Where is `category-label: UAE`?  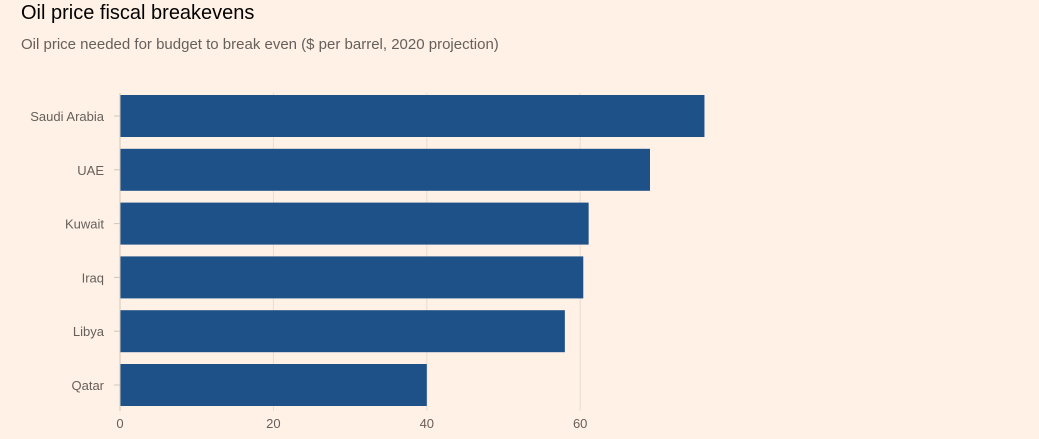 category-label: UAE is located at coordinates (90, 170).